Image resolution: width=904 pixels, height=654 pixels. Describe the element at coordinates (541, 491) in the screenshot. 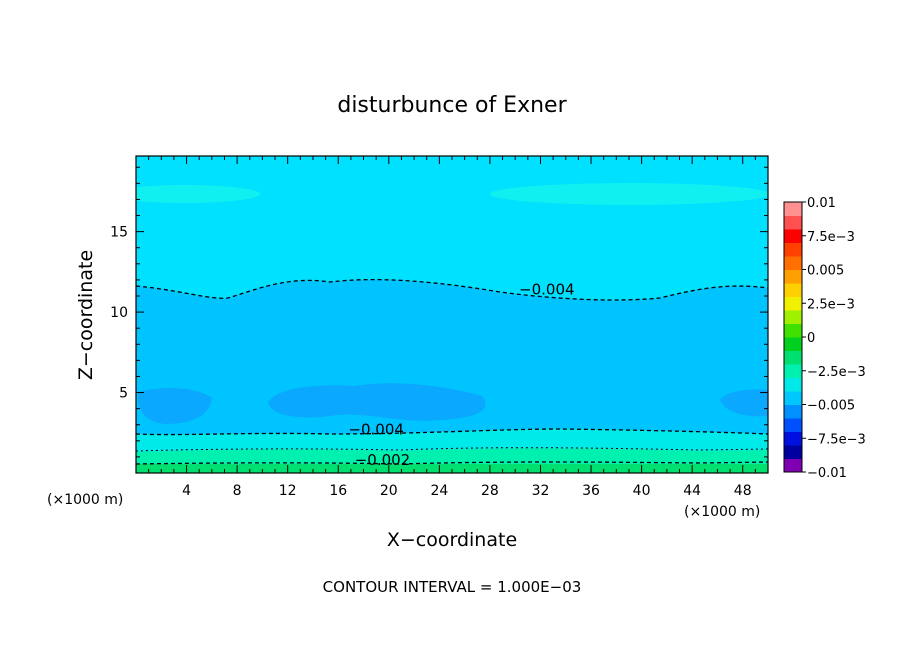

I see `x-tick-label: 32` at that location.